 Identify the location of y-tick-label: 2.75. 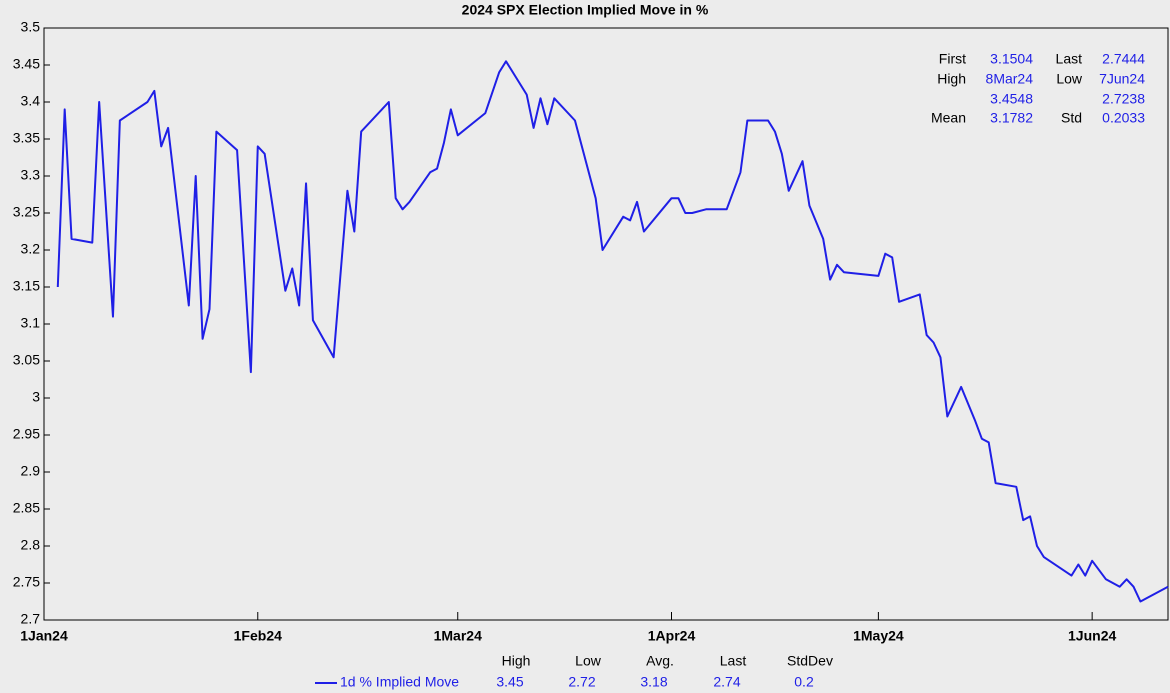
(26, 582).